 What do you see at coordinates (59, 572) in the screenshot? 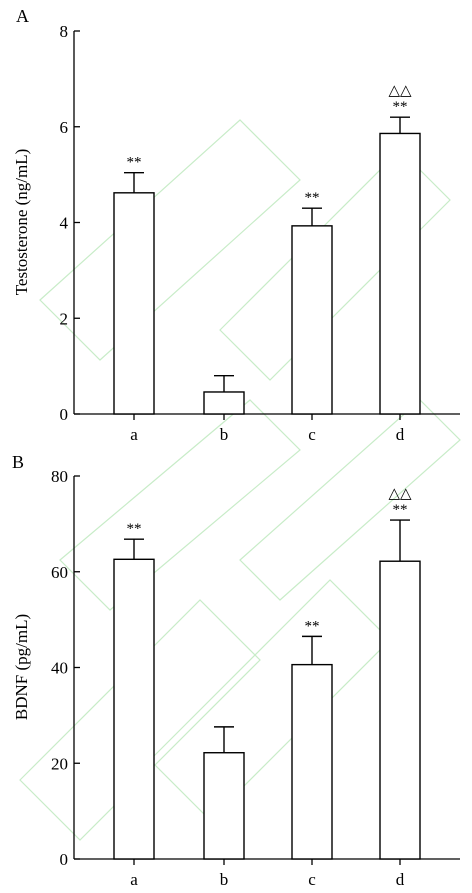
I see `panel-b-y-tick-label: 60` at bounding box center [59, 572].